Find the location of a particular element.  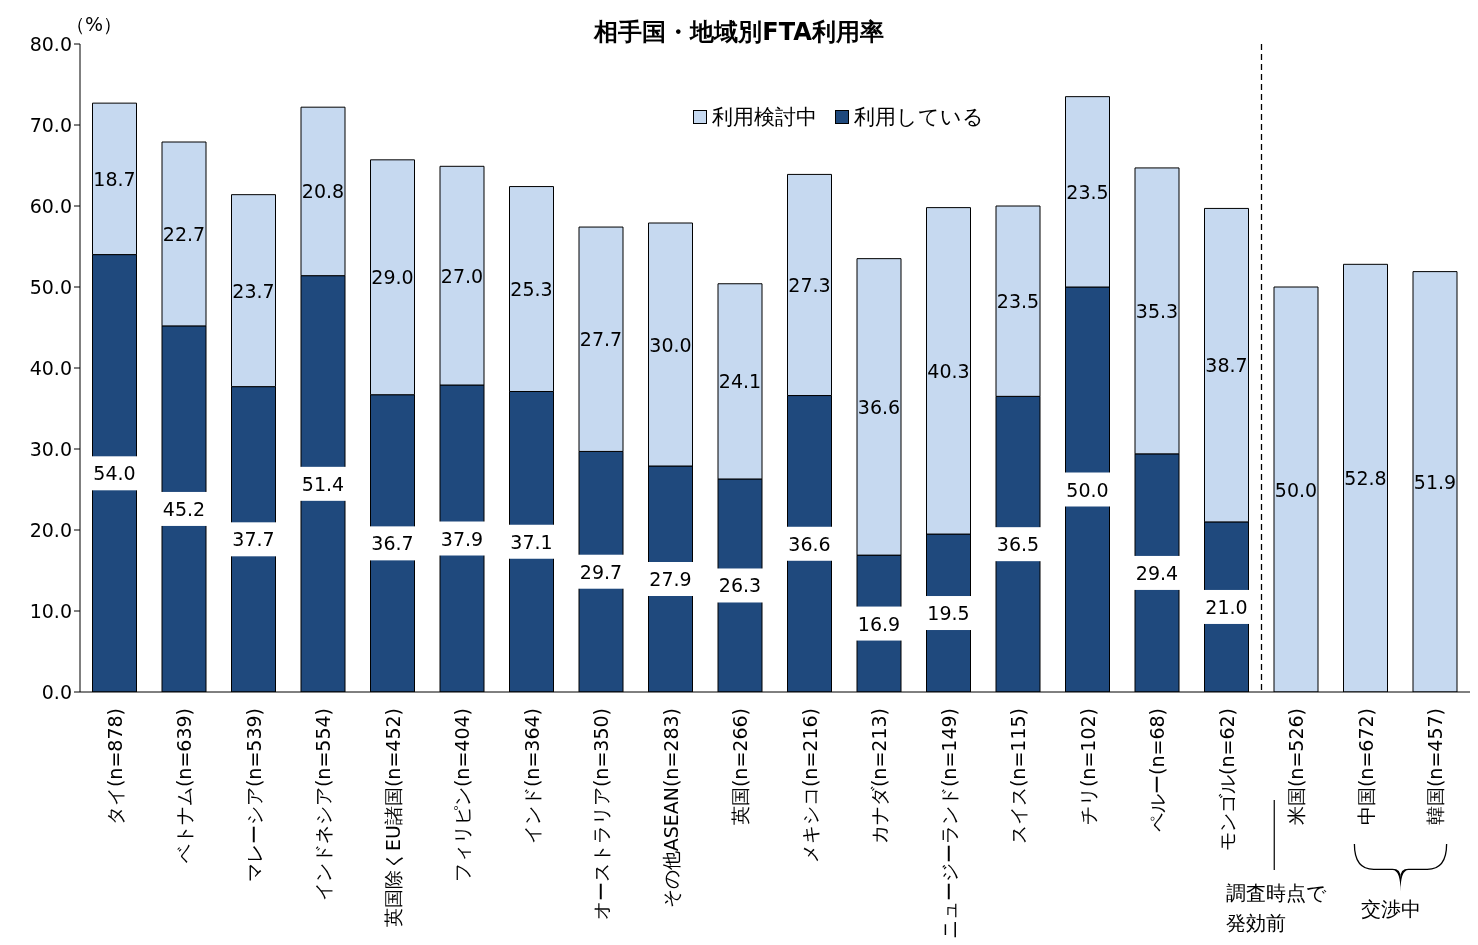

data-label: 20.8 is located at coordinates (323, 191).